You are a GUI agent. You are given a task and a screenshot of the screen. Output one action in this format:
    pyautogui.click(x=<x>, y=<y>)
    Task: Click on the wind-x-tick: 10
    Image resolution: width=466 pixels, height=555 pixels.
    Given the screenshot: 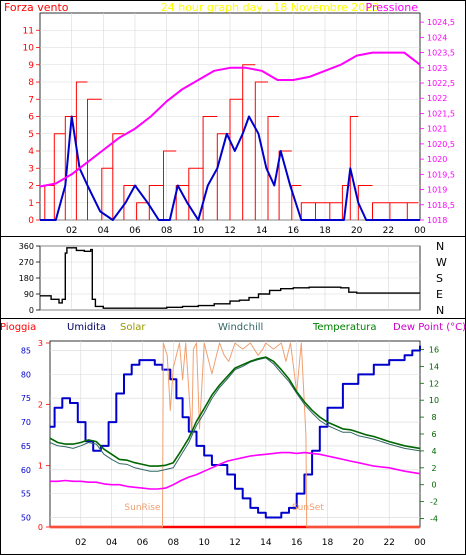 What is the action you would take?
    pyautogui.click(x=199, y=231)
    